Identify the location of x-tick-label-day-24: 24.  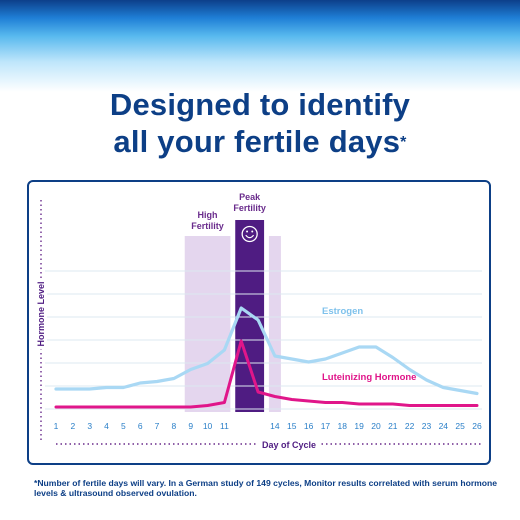
(444, 426).